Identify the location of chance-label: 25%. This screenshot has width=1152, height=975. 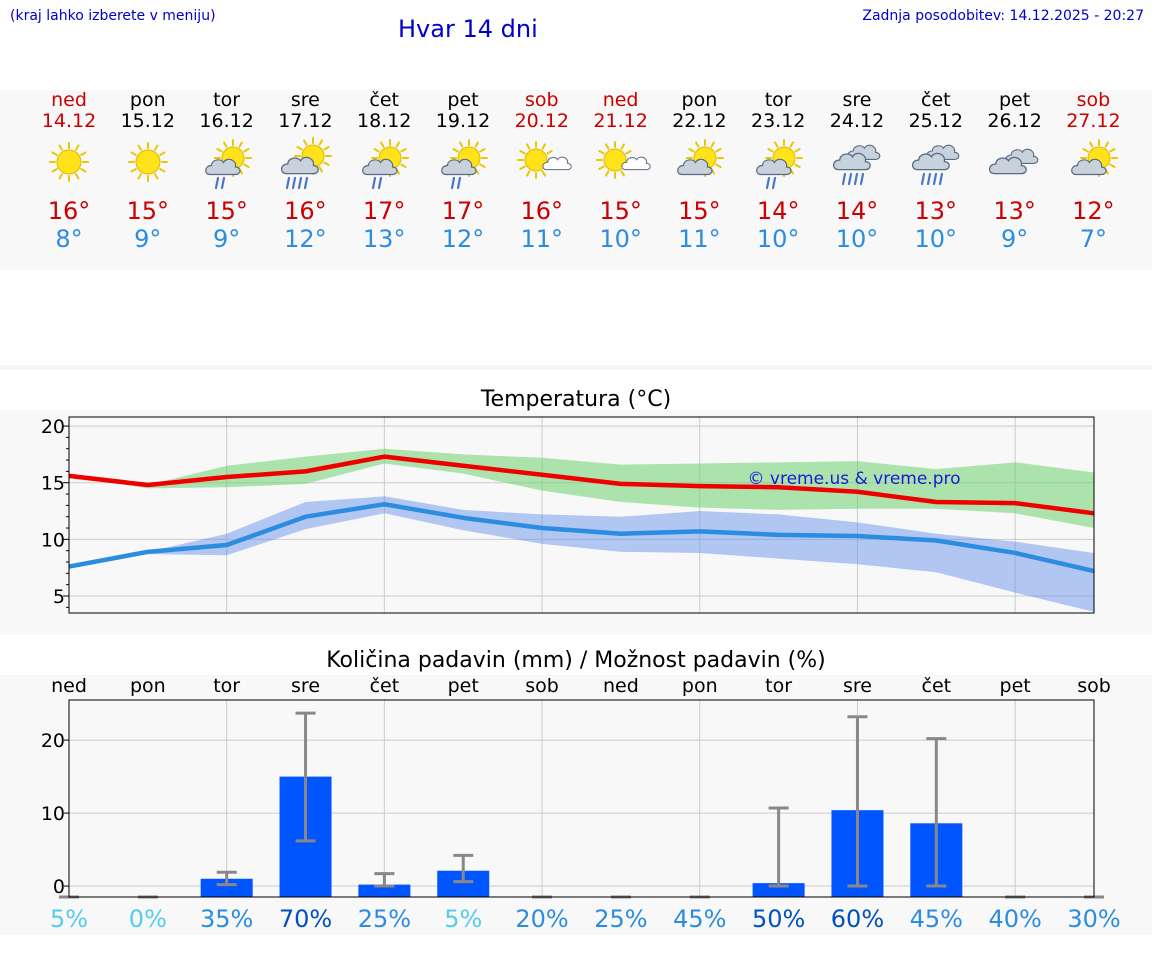
(384, 919).